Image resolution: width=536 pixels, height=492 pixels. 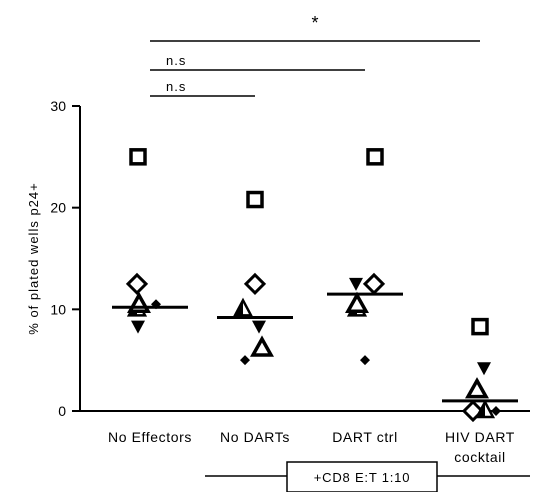 What do you see at coordinates (314, 23) in the screenshot?
I see `significance-label: *` at bounding box center [314, 23].